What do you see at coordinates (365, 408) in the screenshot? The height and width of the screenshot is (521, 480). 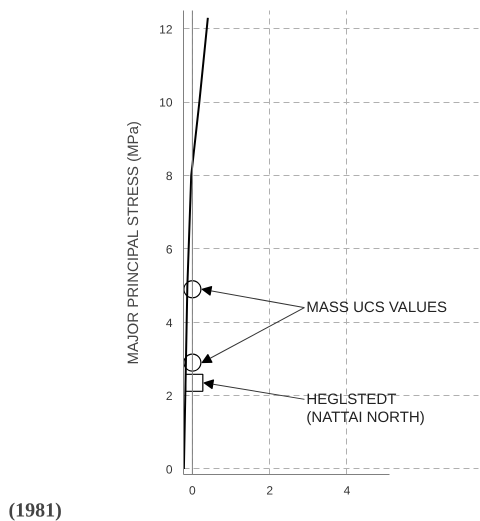 I see `text: HEGLSTEDT (NATTAI NORTH)` at bounding box center [365, 408].